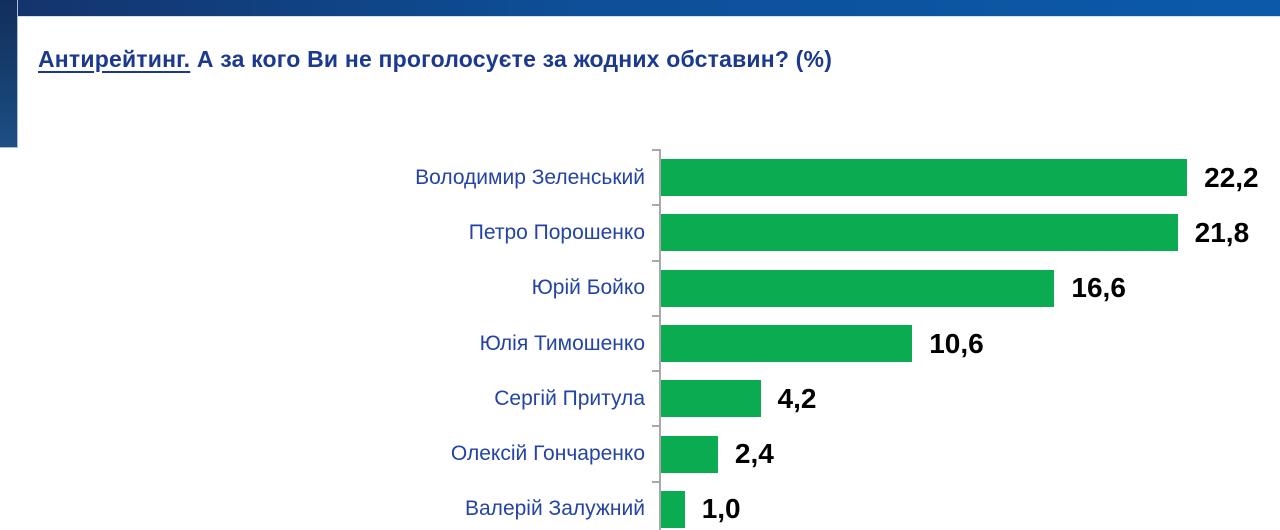 This screenshot has height=530, width=1280. What do you see at coordinates (966, 505) in the screenshot?
I see `bar-track: 1,0` at bounding box center [966, 505].